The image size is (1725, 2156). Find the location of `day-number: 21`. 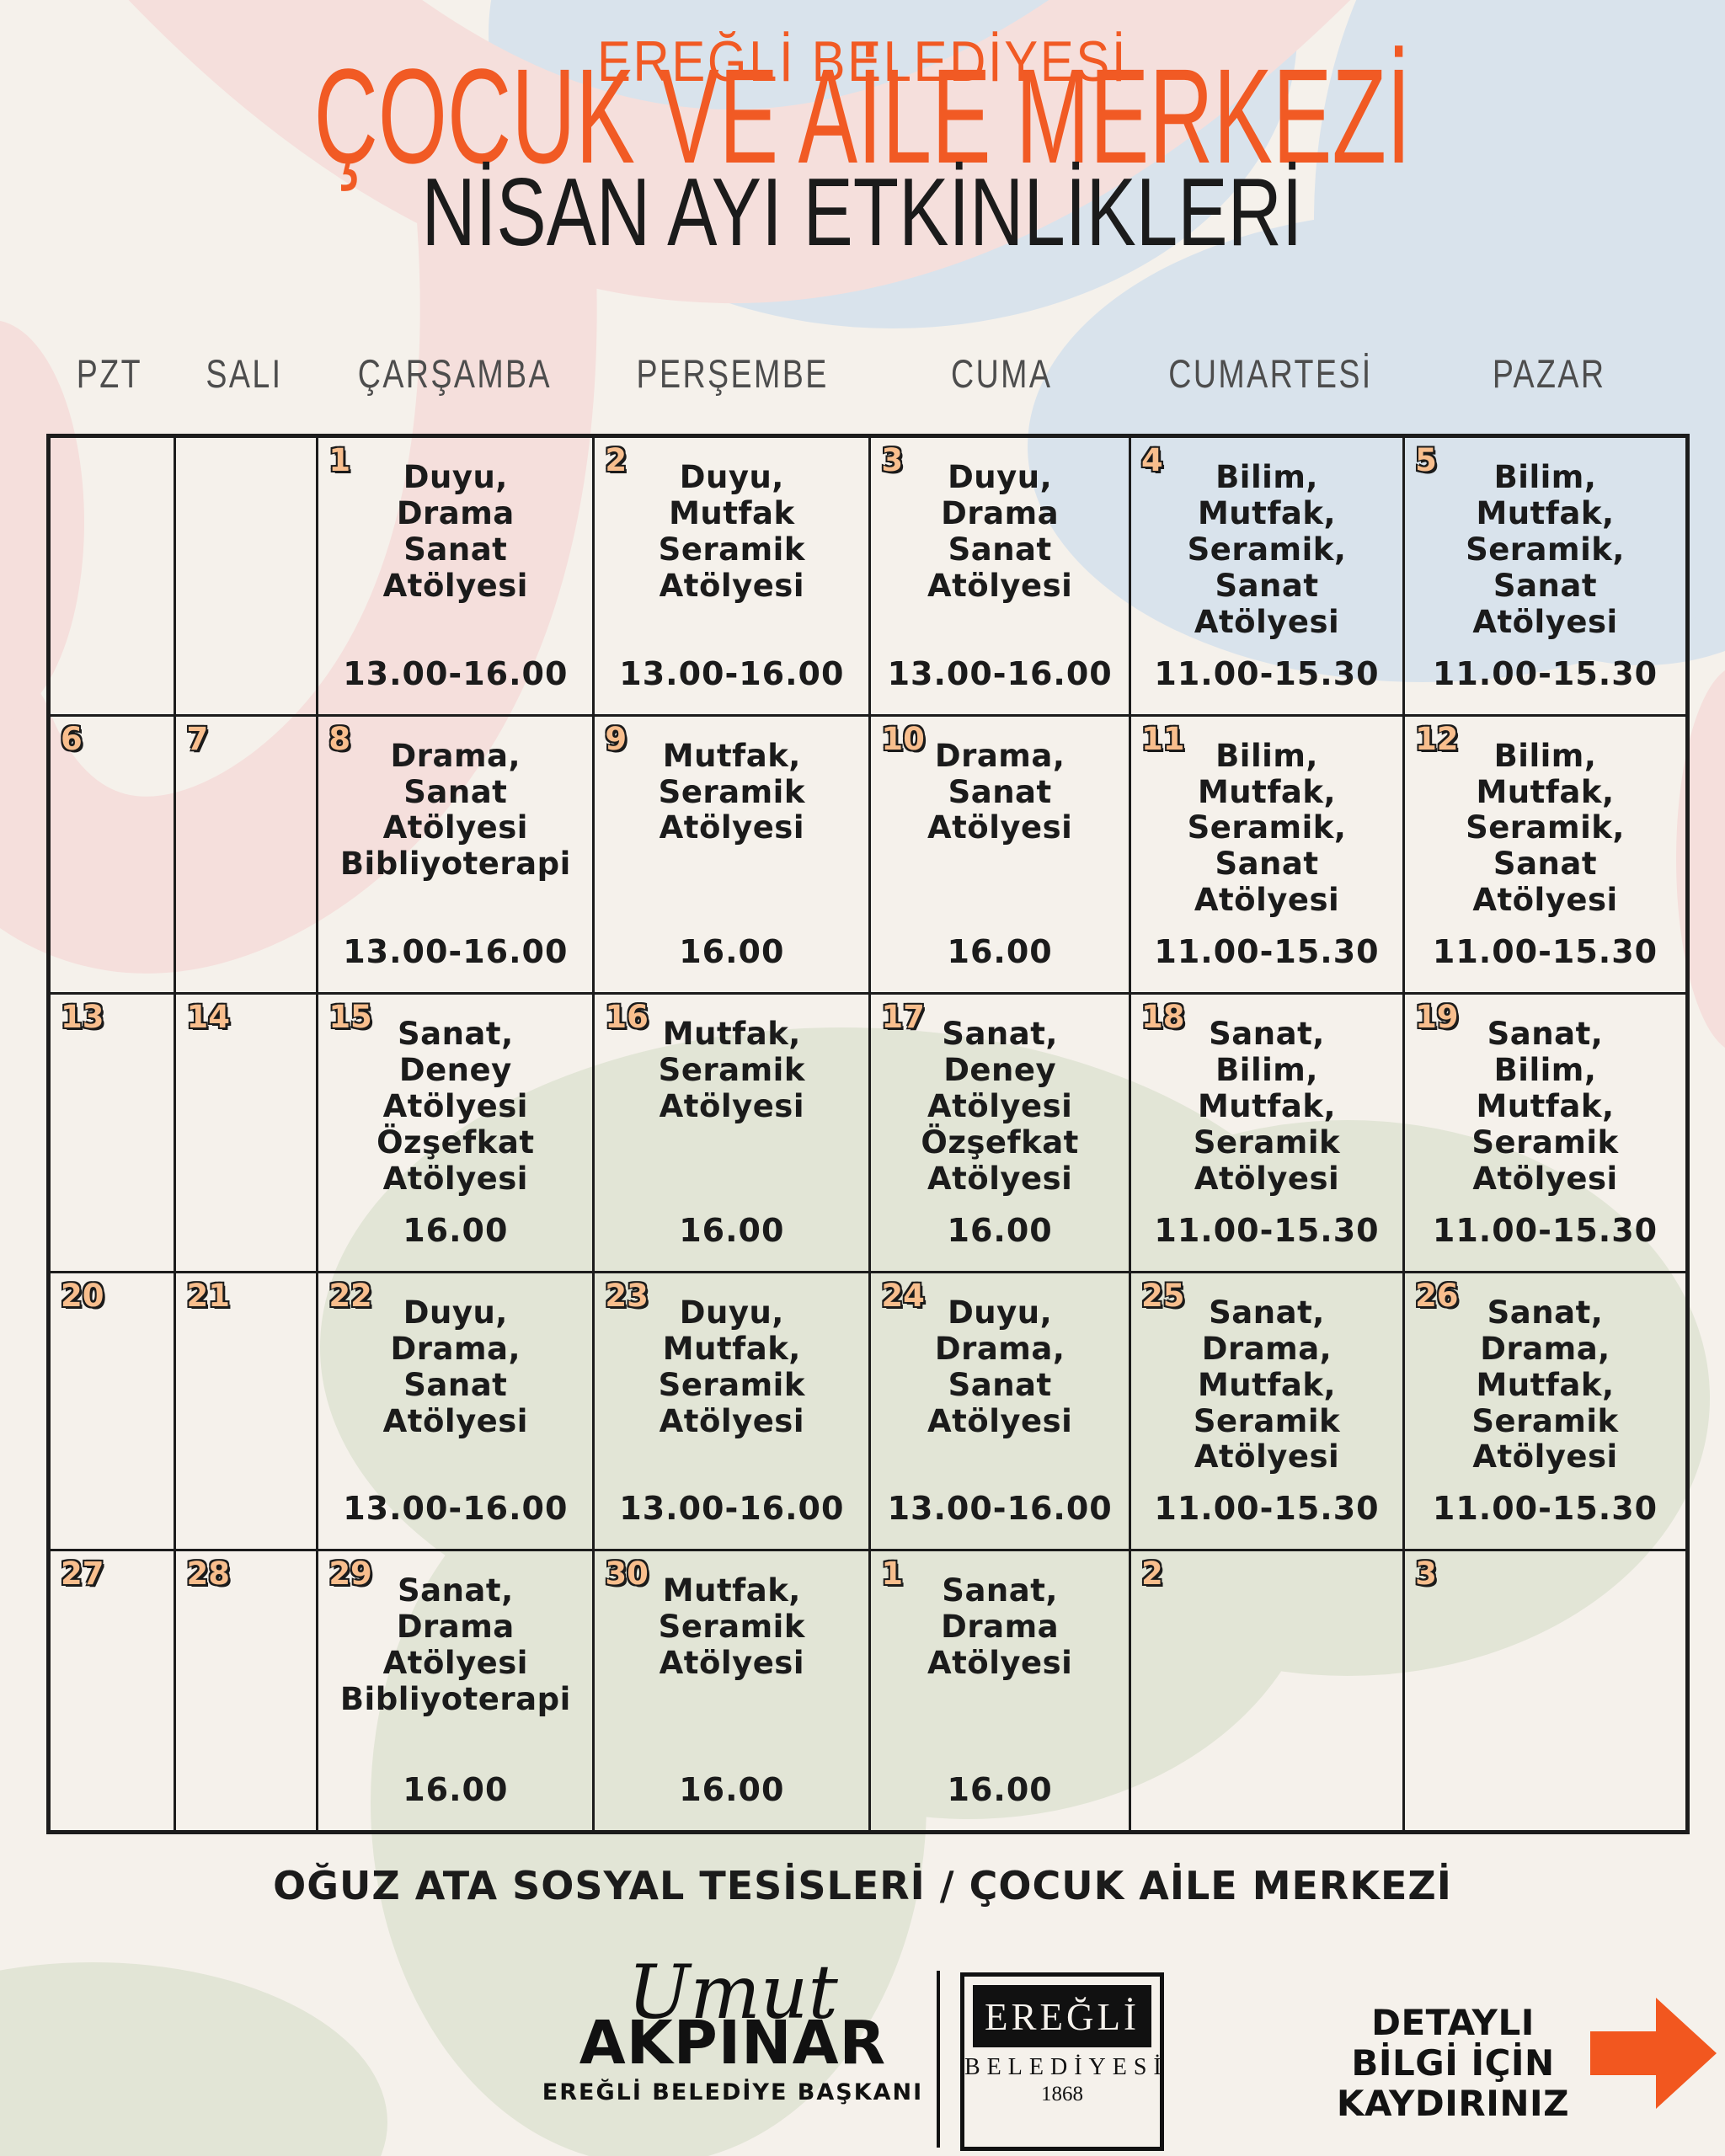

day-number: 21 is located at coordinates (208, 1295).